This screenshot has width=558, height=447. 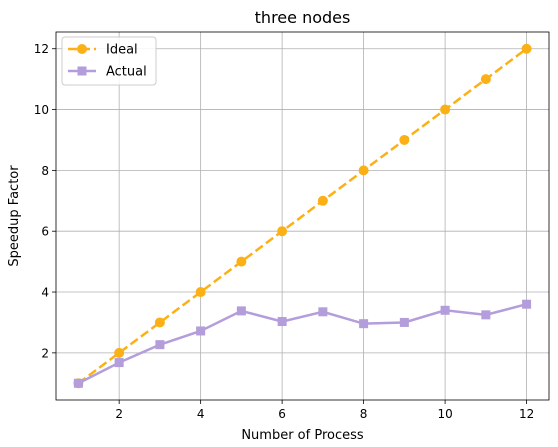 I want to click on y-tick-label: 10, so click(x=41, y=110).